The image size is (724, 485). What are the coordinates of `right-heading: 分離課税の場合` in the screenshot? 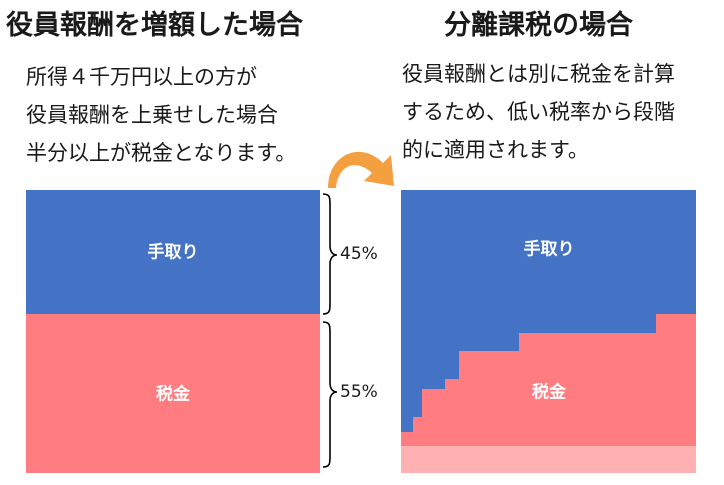 It's located at (538, 25).